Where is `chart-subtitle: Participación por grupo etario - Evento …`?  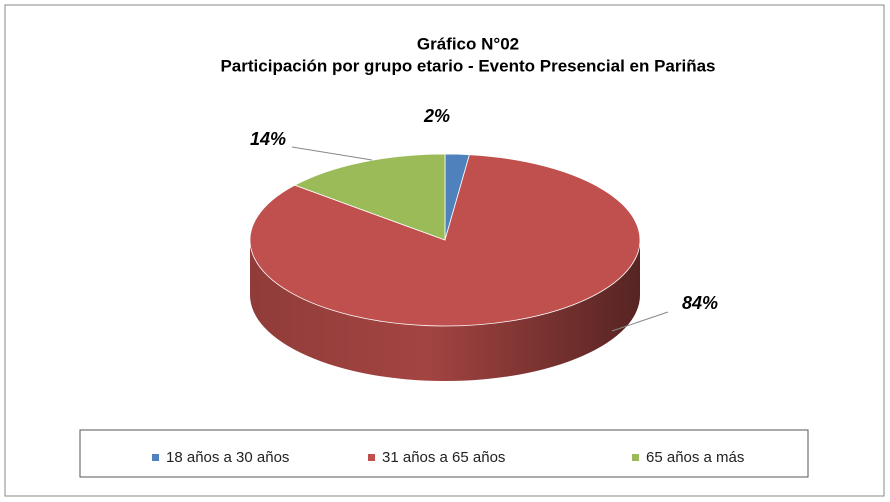
chart-subtitle: Participación por grupo etario - Evento … is located at coordinates (467, 65).